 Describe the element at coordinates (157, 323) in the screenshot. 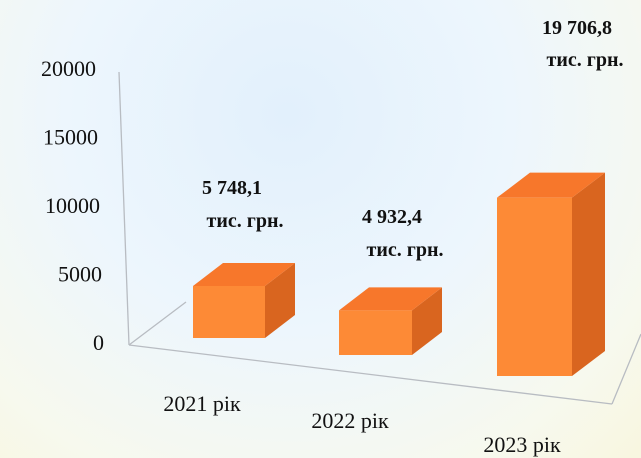

I see `floor-left-edge` at that location.